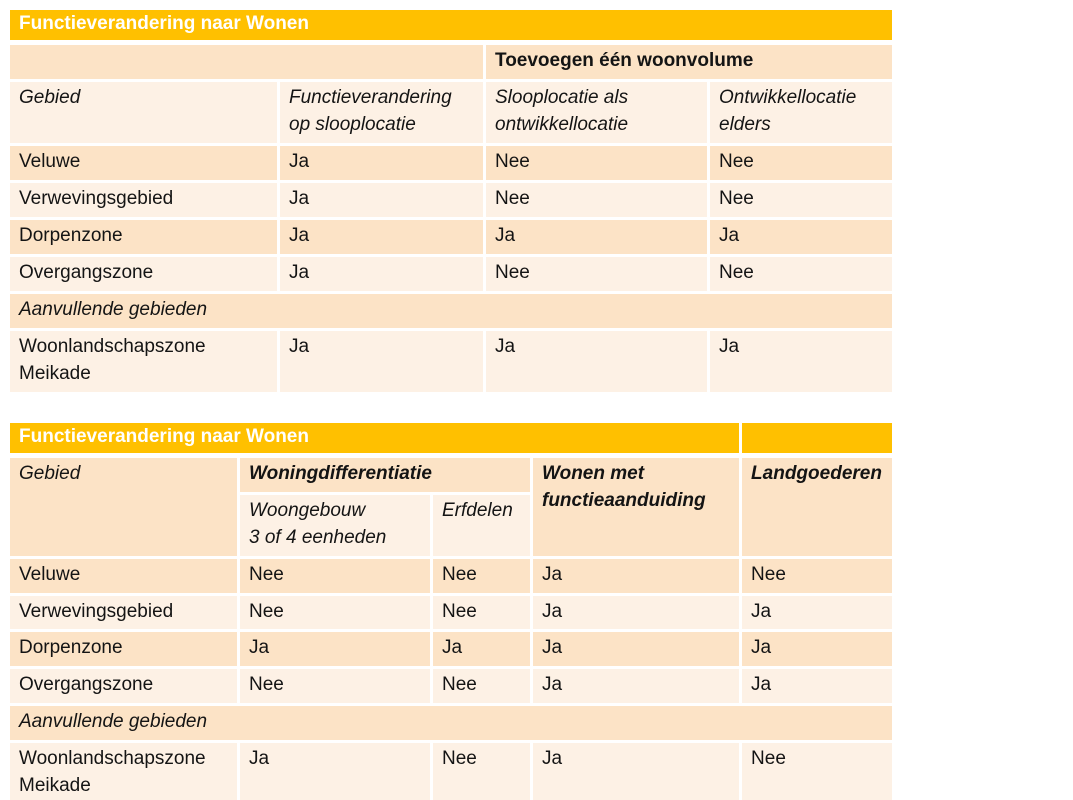 The image size is (1073, 800). I want to click on table2-title-empty-cell, so click(817, 438).